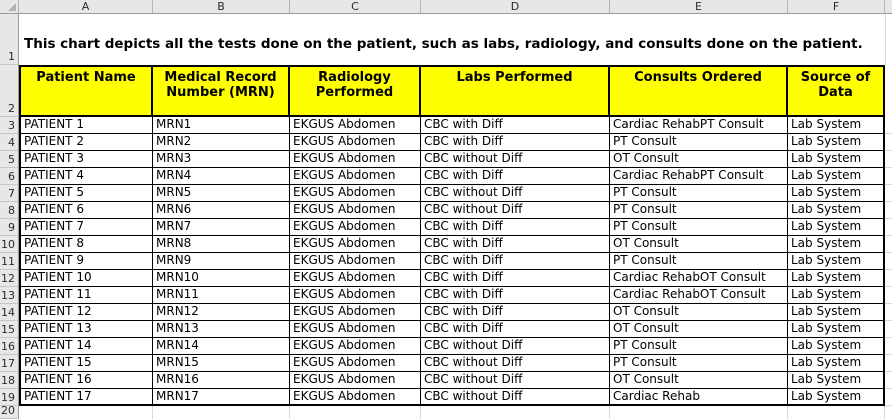  What do you see at coordinates (355, 312) in the screenshot?
I see `cell-C14: EKGUS Abdomen` at bounding box center [355, 312].